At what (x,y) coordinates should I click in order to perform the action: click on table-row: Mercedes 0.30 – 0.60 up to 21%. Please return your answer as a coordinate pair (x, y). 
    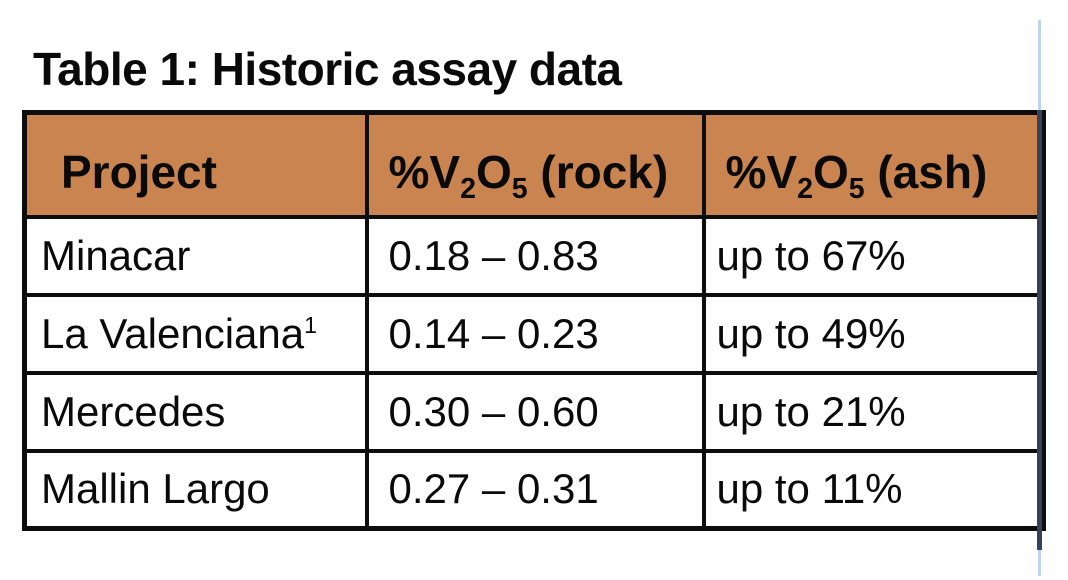
    Looking at the image, I should click on (534, 411).